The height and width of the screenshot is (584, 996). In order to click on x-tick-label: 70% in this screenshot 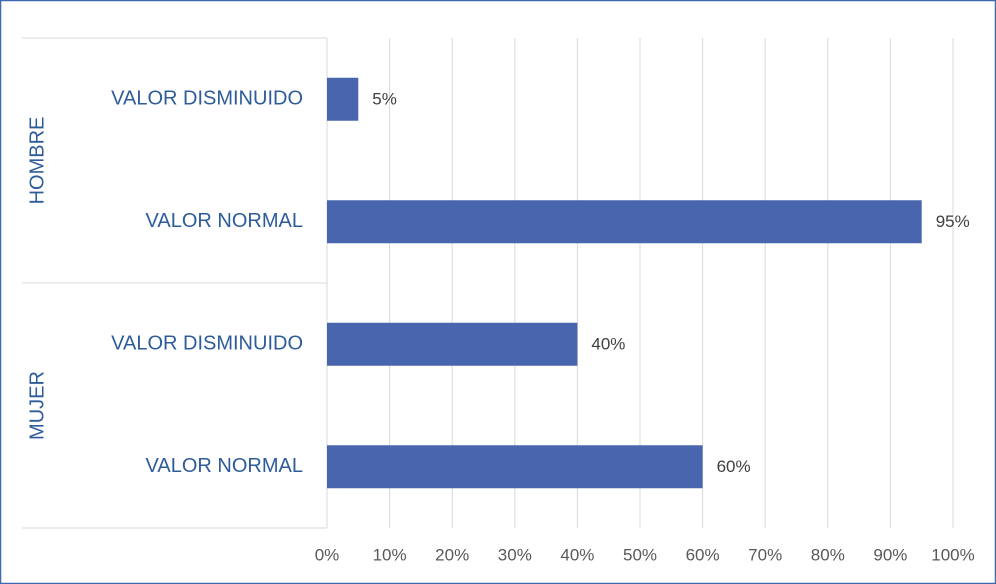, I will do `click(765, 554)`.